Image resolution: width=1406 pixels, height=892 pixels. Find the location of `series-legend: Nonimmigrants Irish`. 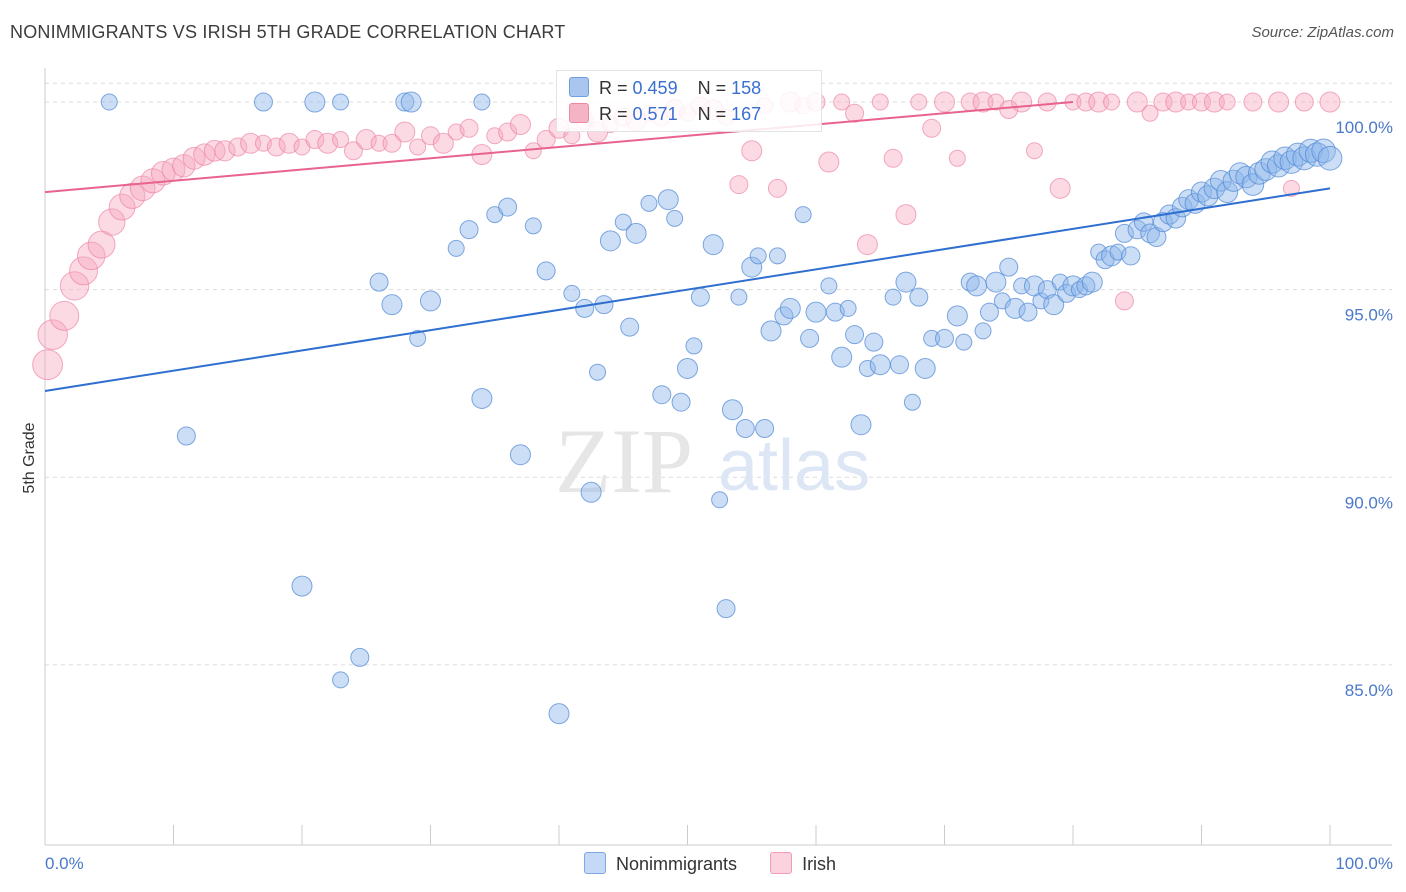

series-legend: Nonimmigrants Irish is located at coordinates (724, 863).